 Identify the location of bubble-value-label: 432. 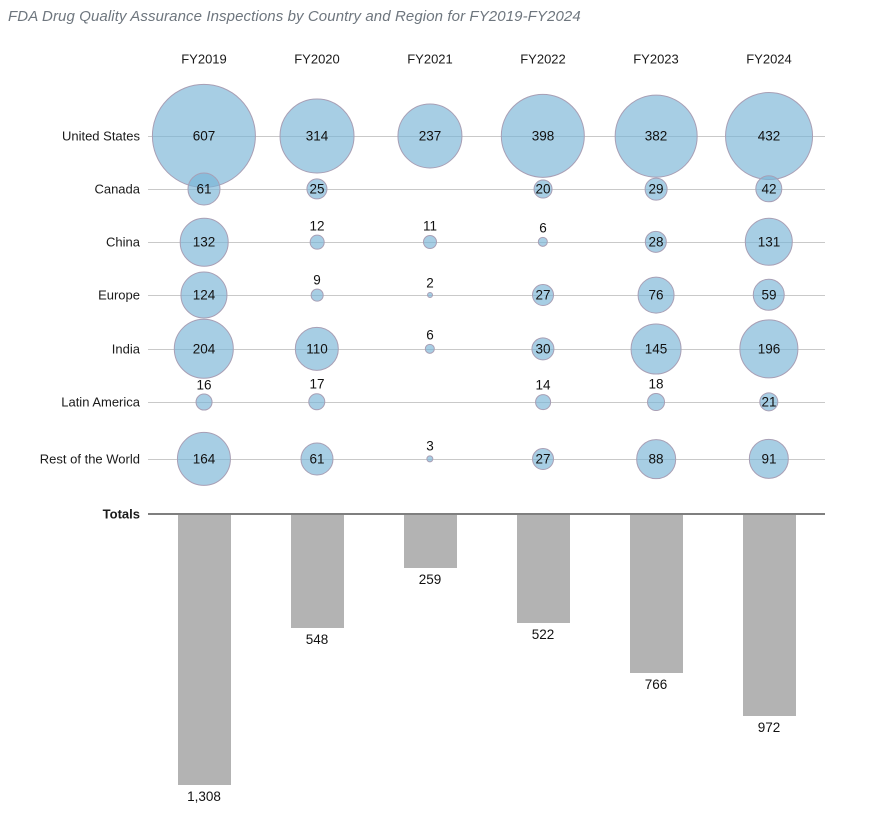
(769, 136).